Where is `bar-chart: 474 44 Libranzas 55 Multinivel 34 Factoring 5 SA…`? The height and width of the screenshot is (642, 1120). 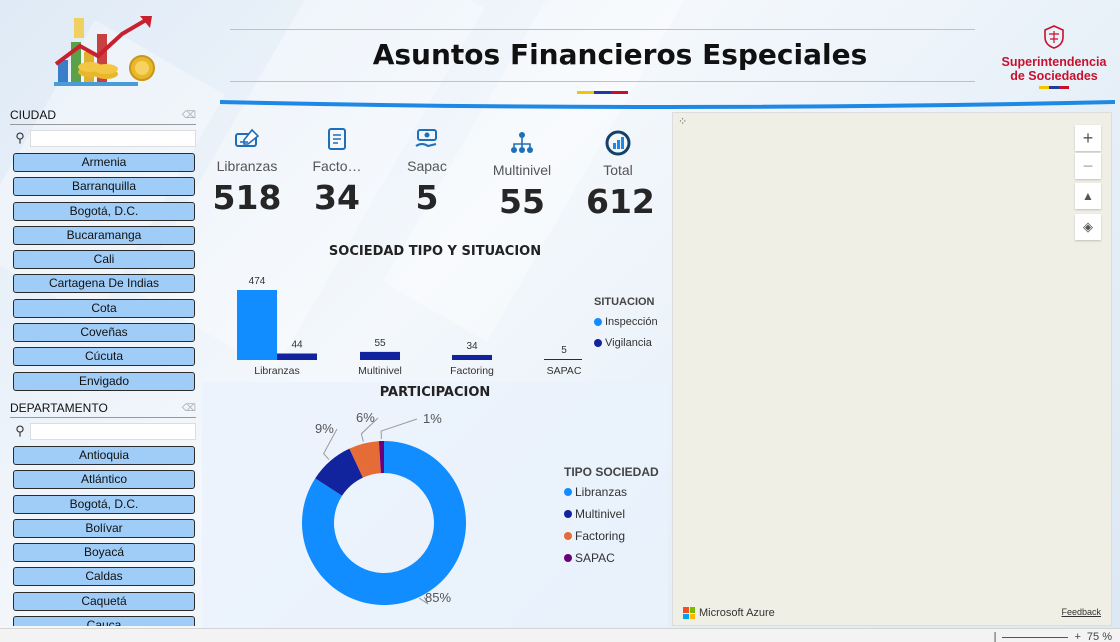 bar-chart: 474 44 Libranzas 55 Multinivel 34 Factoring 5 SA… is located at coordinates (409, 326).